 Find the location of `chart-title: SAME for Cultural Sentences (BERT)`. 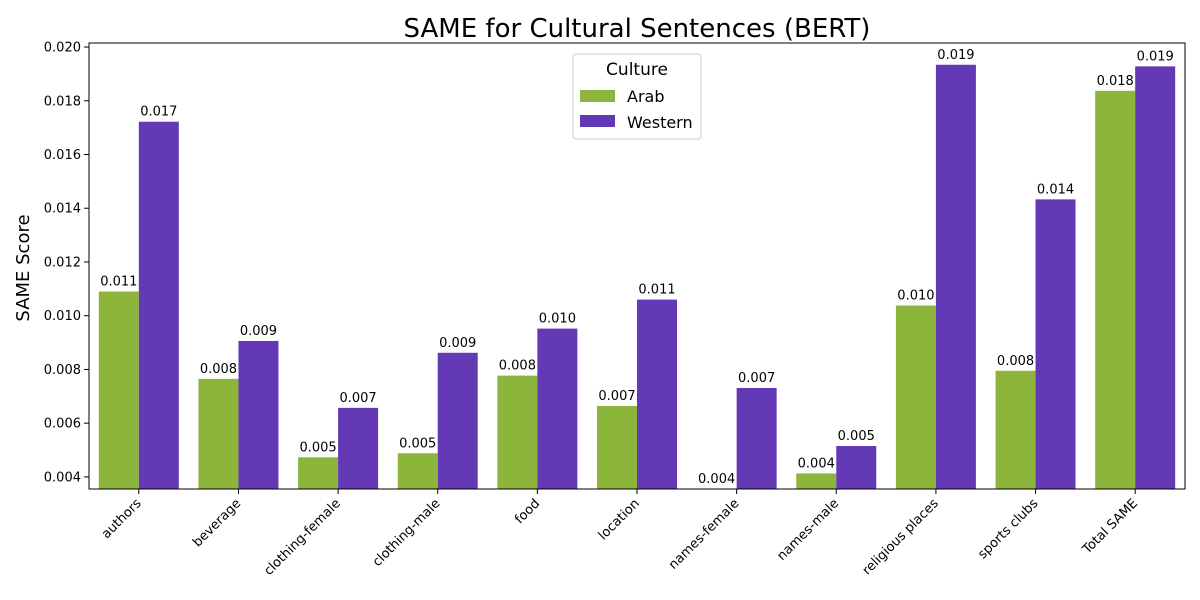

chart-title: SAME for Cultural Sentences (BERT) is located at coordinates (637, 29).